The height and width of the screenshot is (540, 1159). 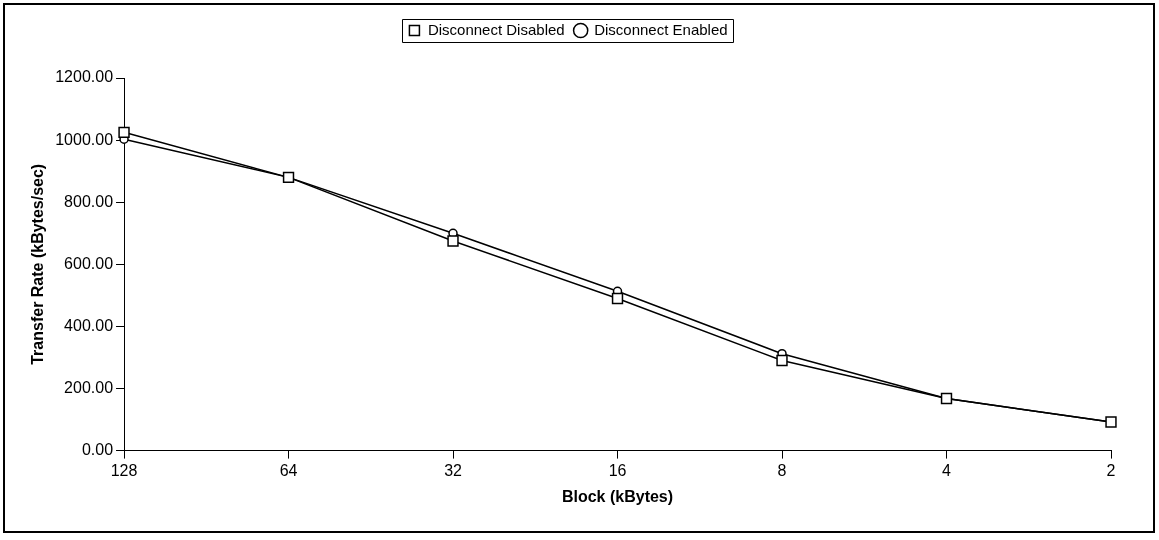 What do you see at coordinates (89, 201) in the screenshot?
I see `y-tick-label: 800.00` at bounding box center [89, 201].